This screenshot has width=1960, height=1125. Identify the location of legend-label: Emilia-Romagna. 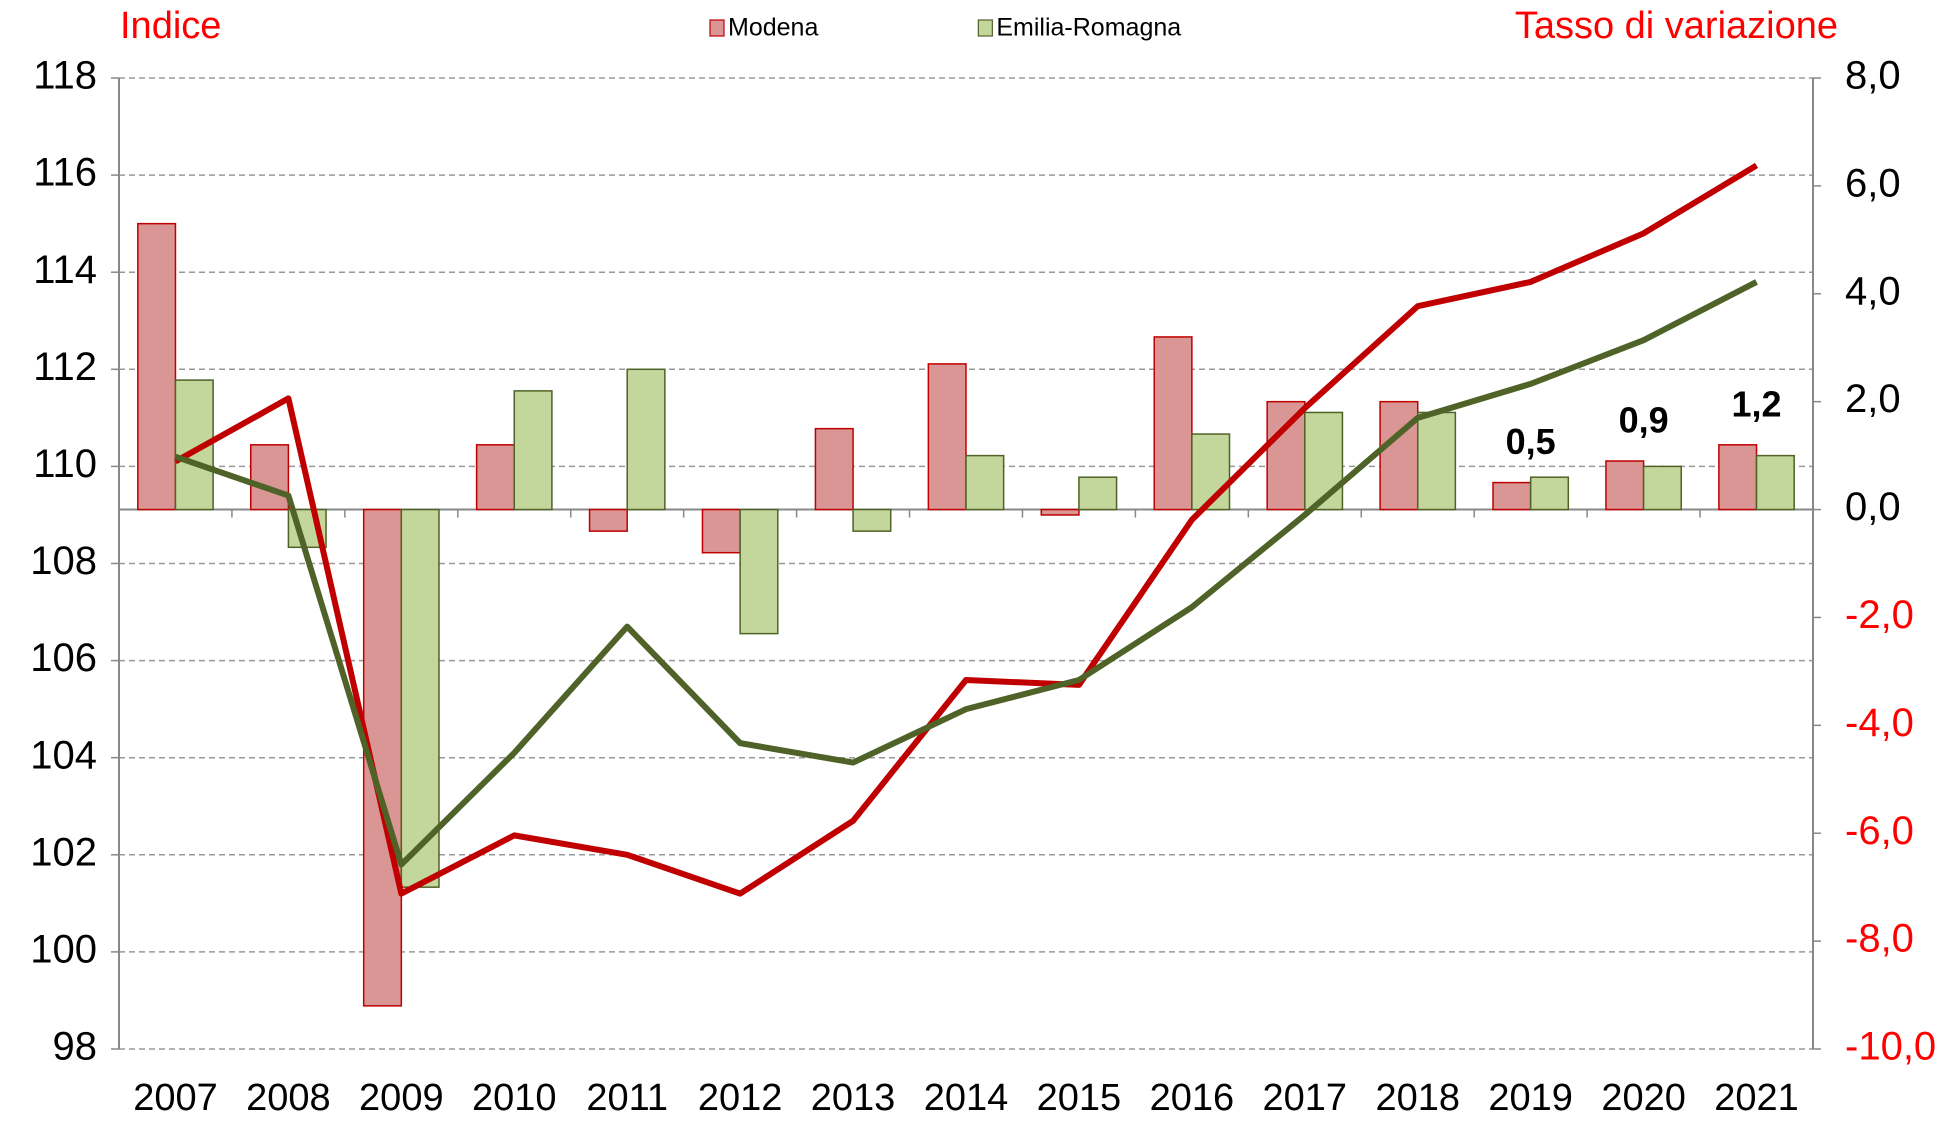
(1088, 28).